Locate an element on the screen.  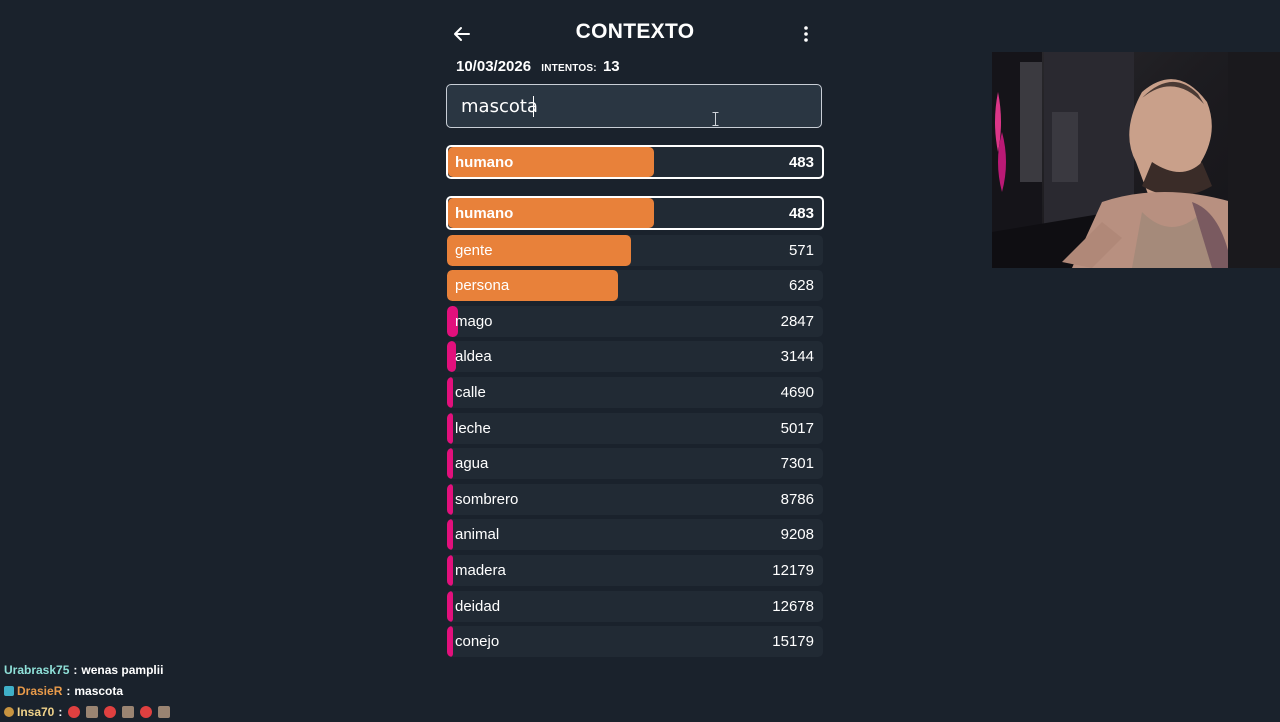
guess-rank: 15179 is located at coordinates (793, 642).